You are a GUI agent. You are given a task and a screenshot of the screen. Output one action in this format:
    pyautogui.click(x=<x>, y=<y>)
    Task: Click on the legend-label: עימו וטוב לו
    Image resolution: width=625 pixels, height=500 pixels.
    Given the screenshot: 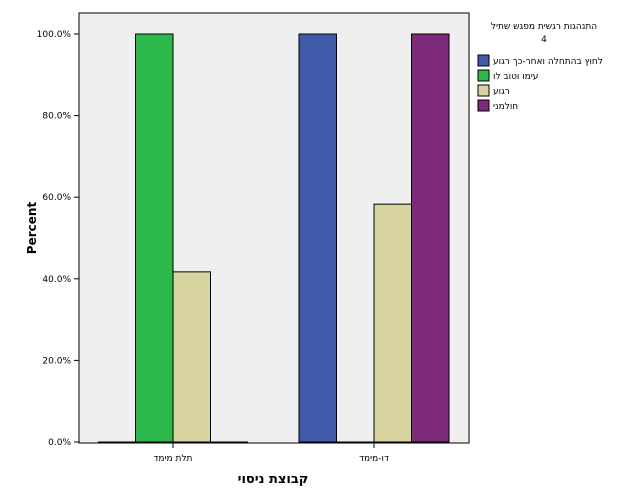 What is the action you would take?
    pyautogui.click(x=515, y=77)
    